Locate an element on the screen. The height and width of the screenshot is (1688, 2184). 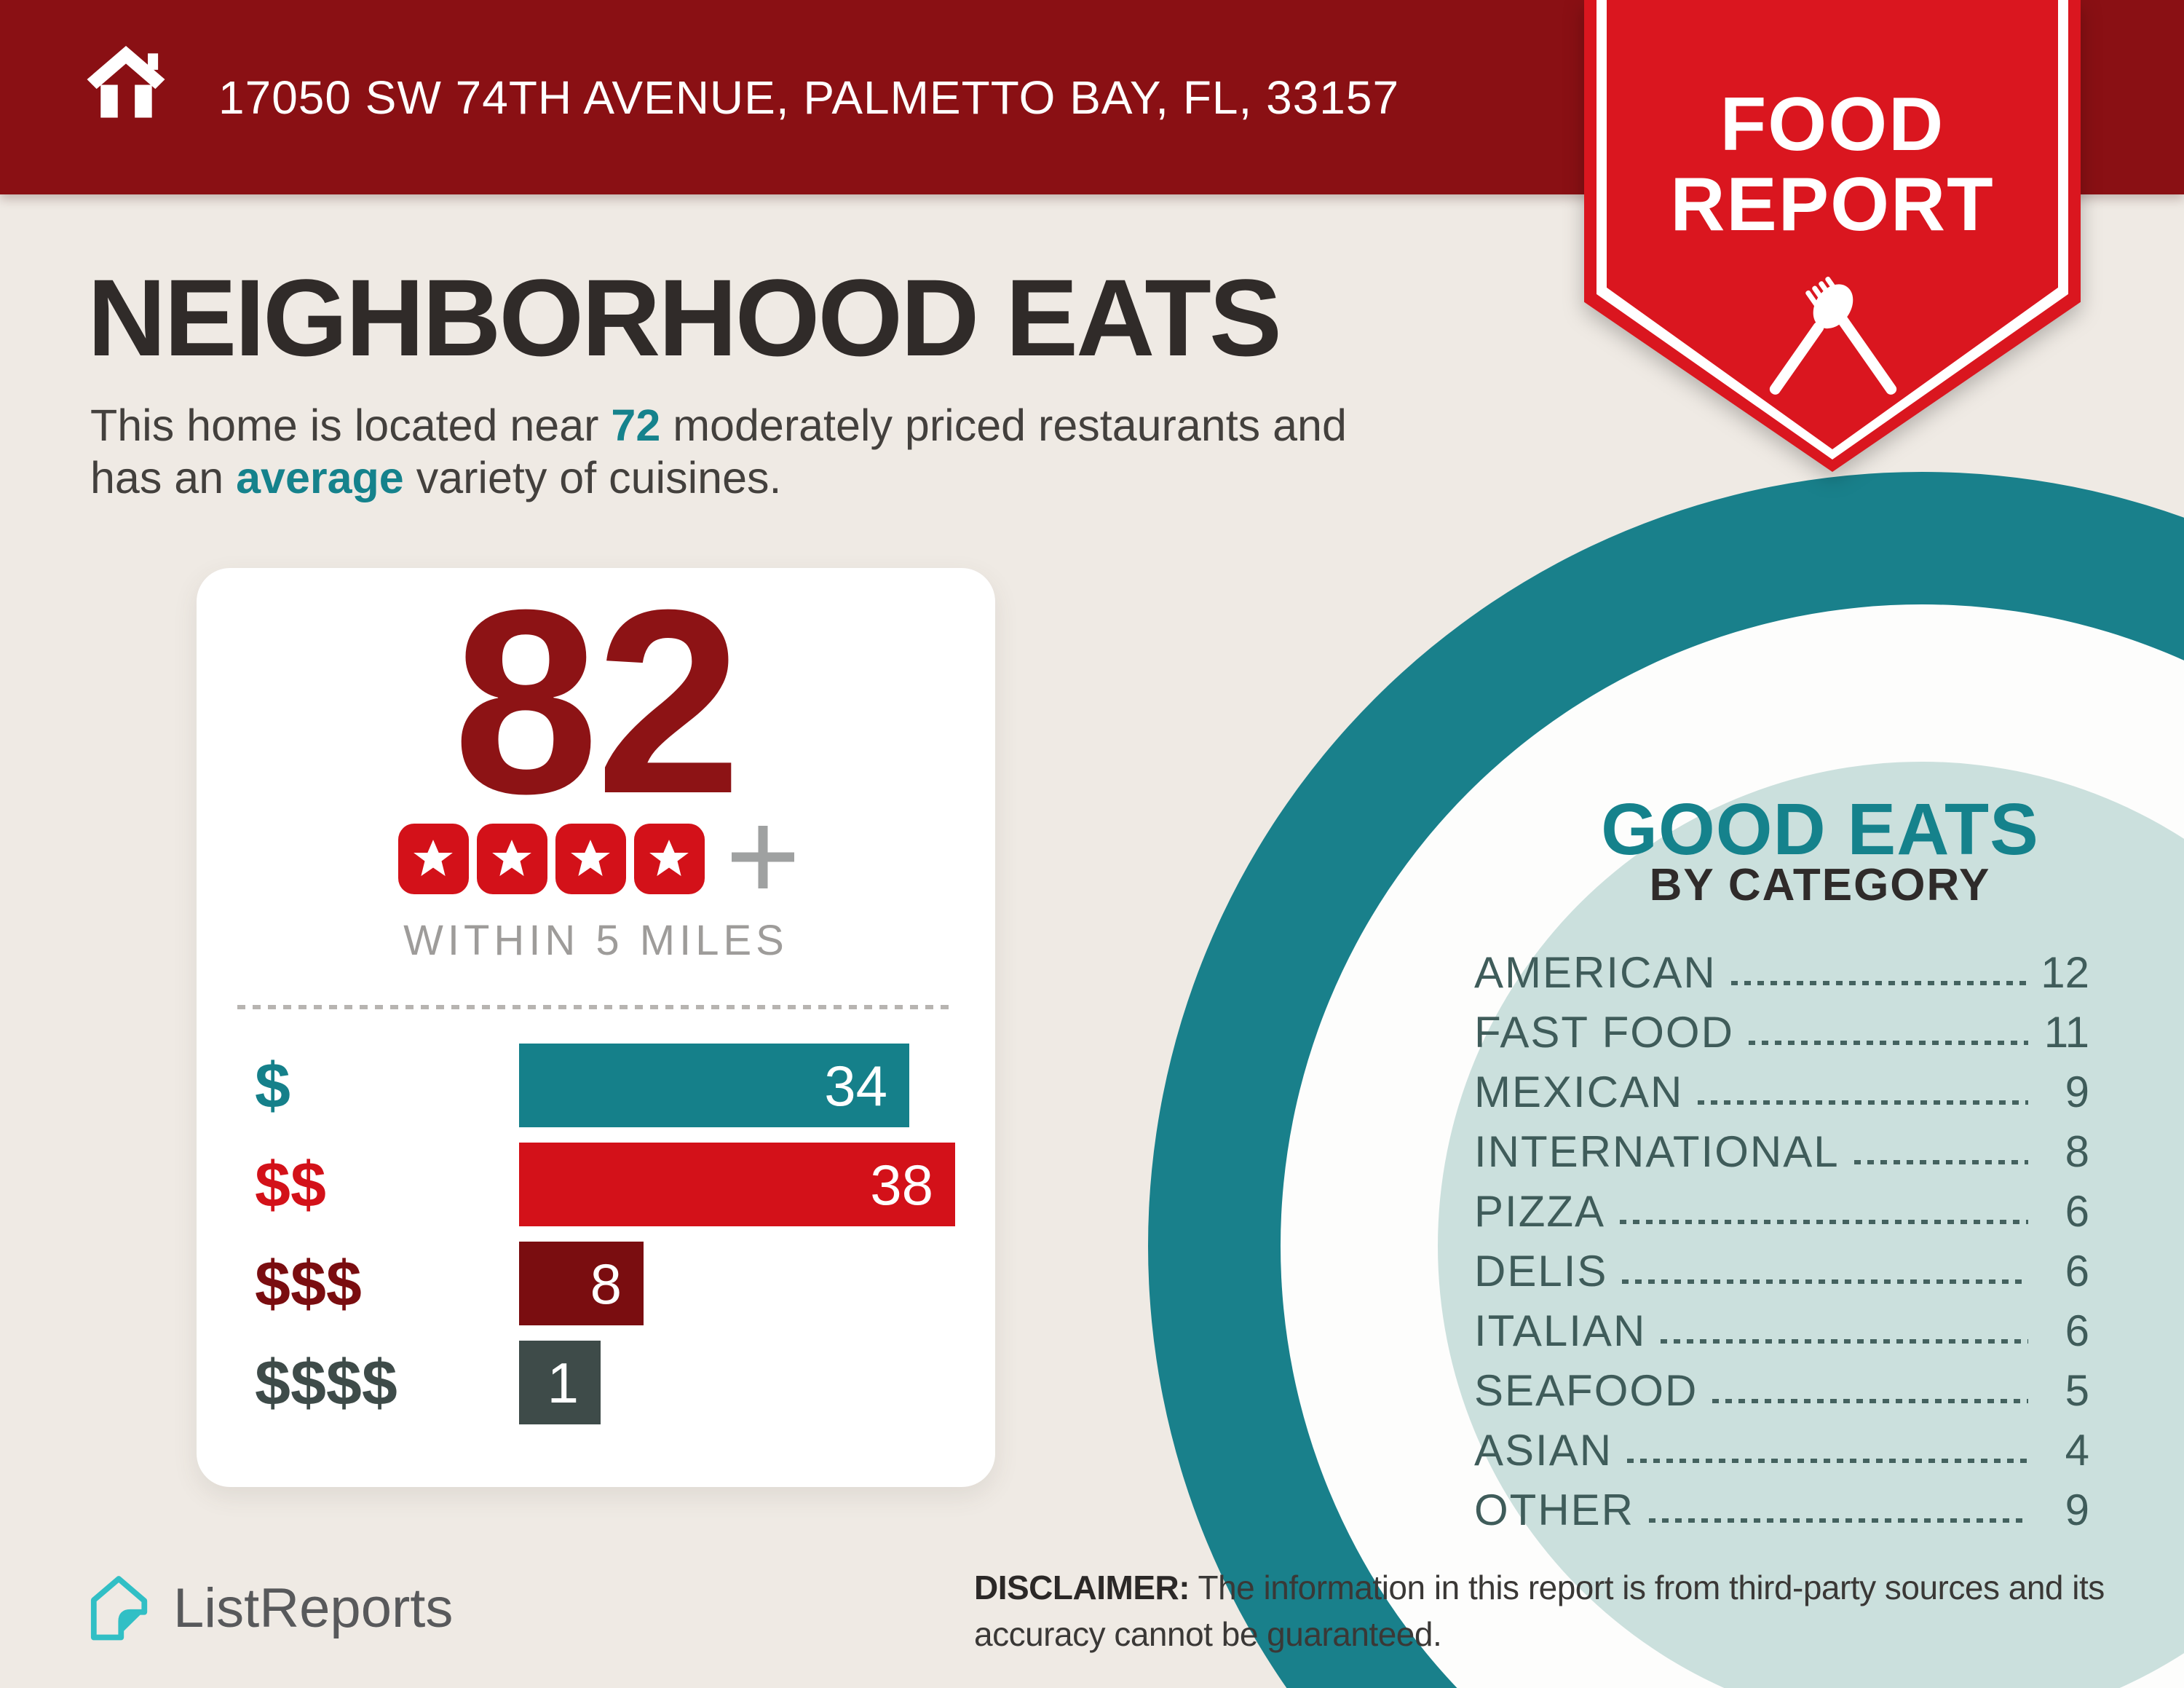
price-bar-value: 8 is located at coordinates (606, 1284).